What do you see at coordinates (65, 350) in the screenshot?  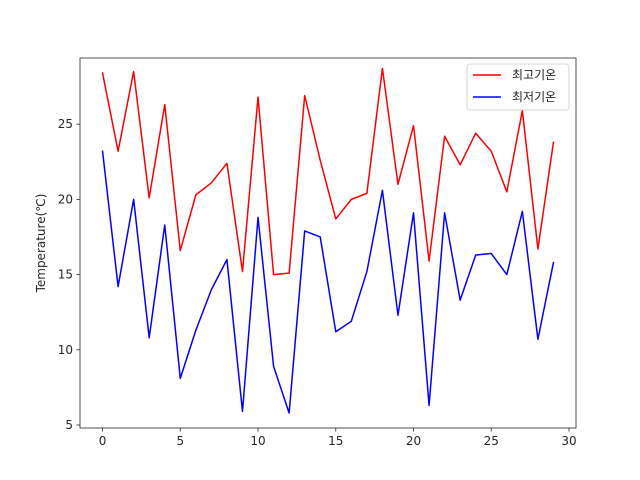 I see `y-tick-label: 10` at bounding box center [65, 350].